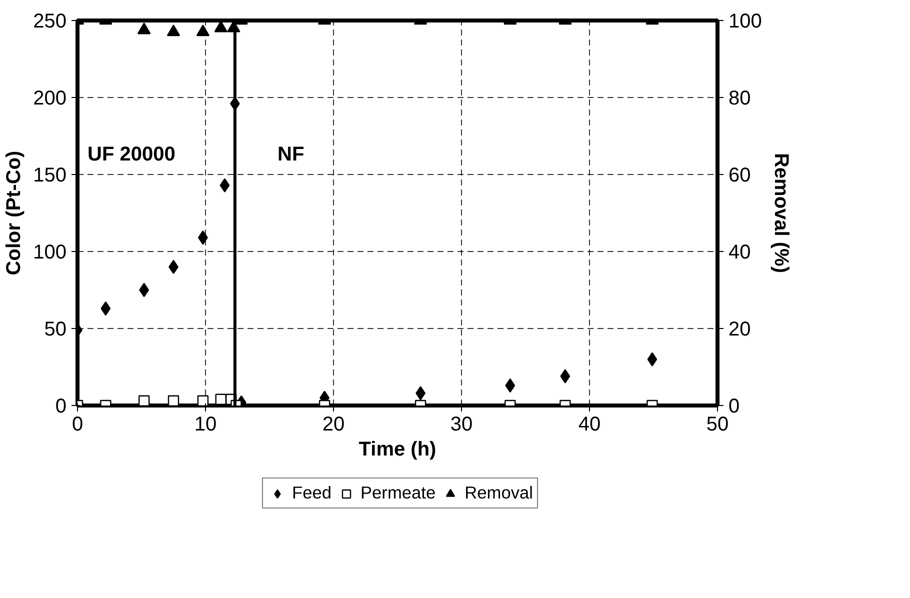 The width and height of the screenshot is (910, 598). Describe the element at coordinates (55, 329) in the screenshot. I see `y-tick-label: 50` at that location.